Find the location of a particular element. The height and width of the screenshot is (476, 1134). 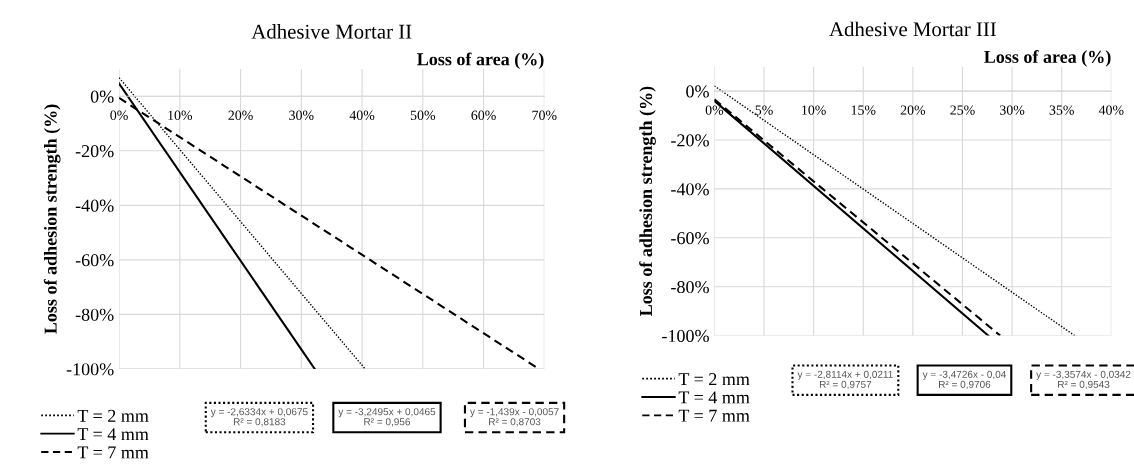

chart-title: Adhesive Mortar II is located at coordinates (331, 31).